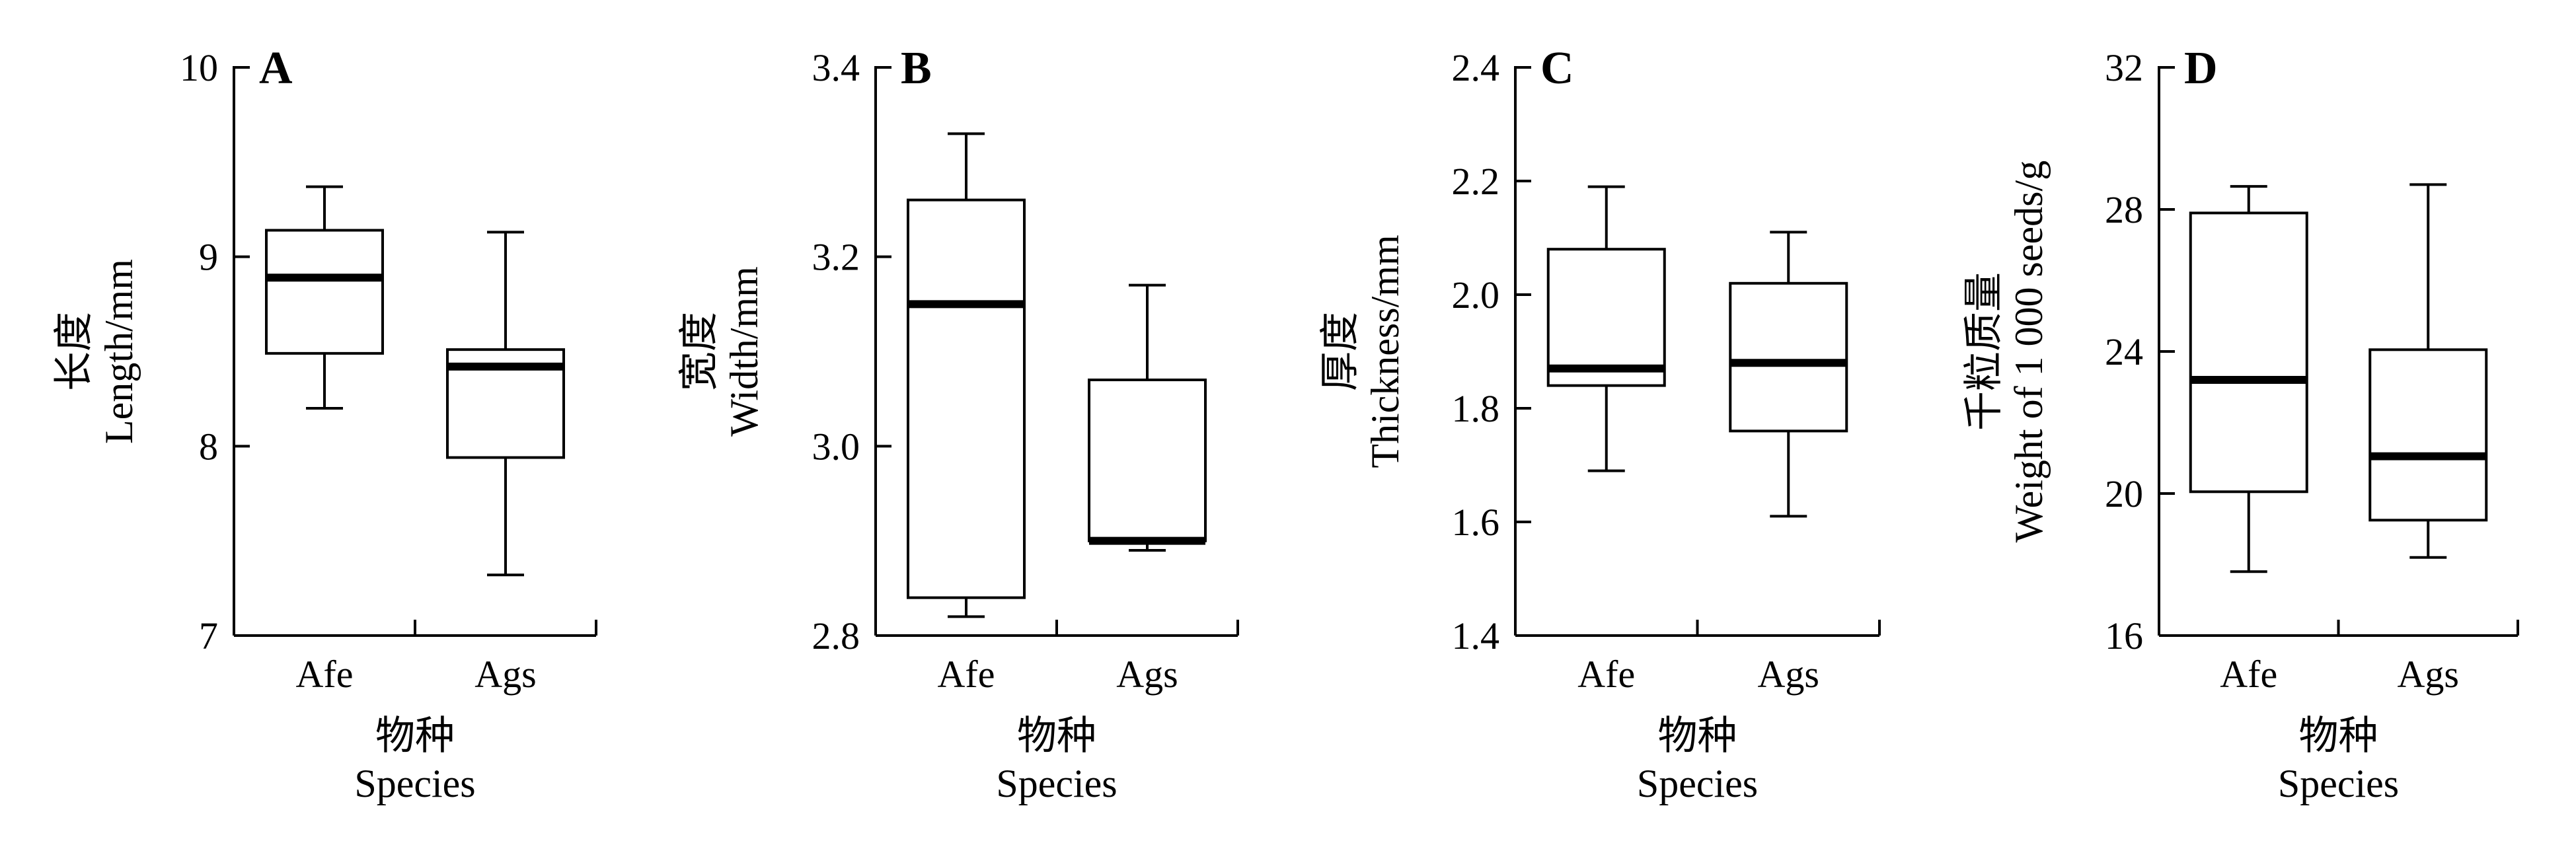 The height and width of the screenshot is (843, 2576). I want to click on y-axis-title-en: Thickness/mm, so click(1385, 351).